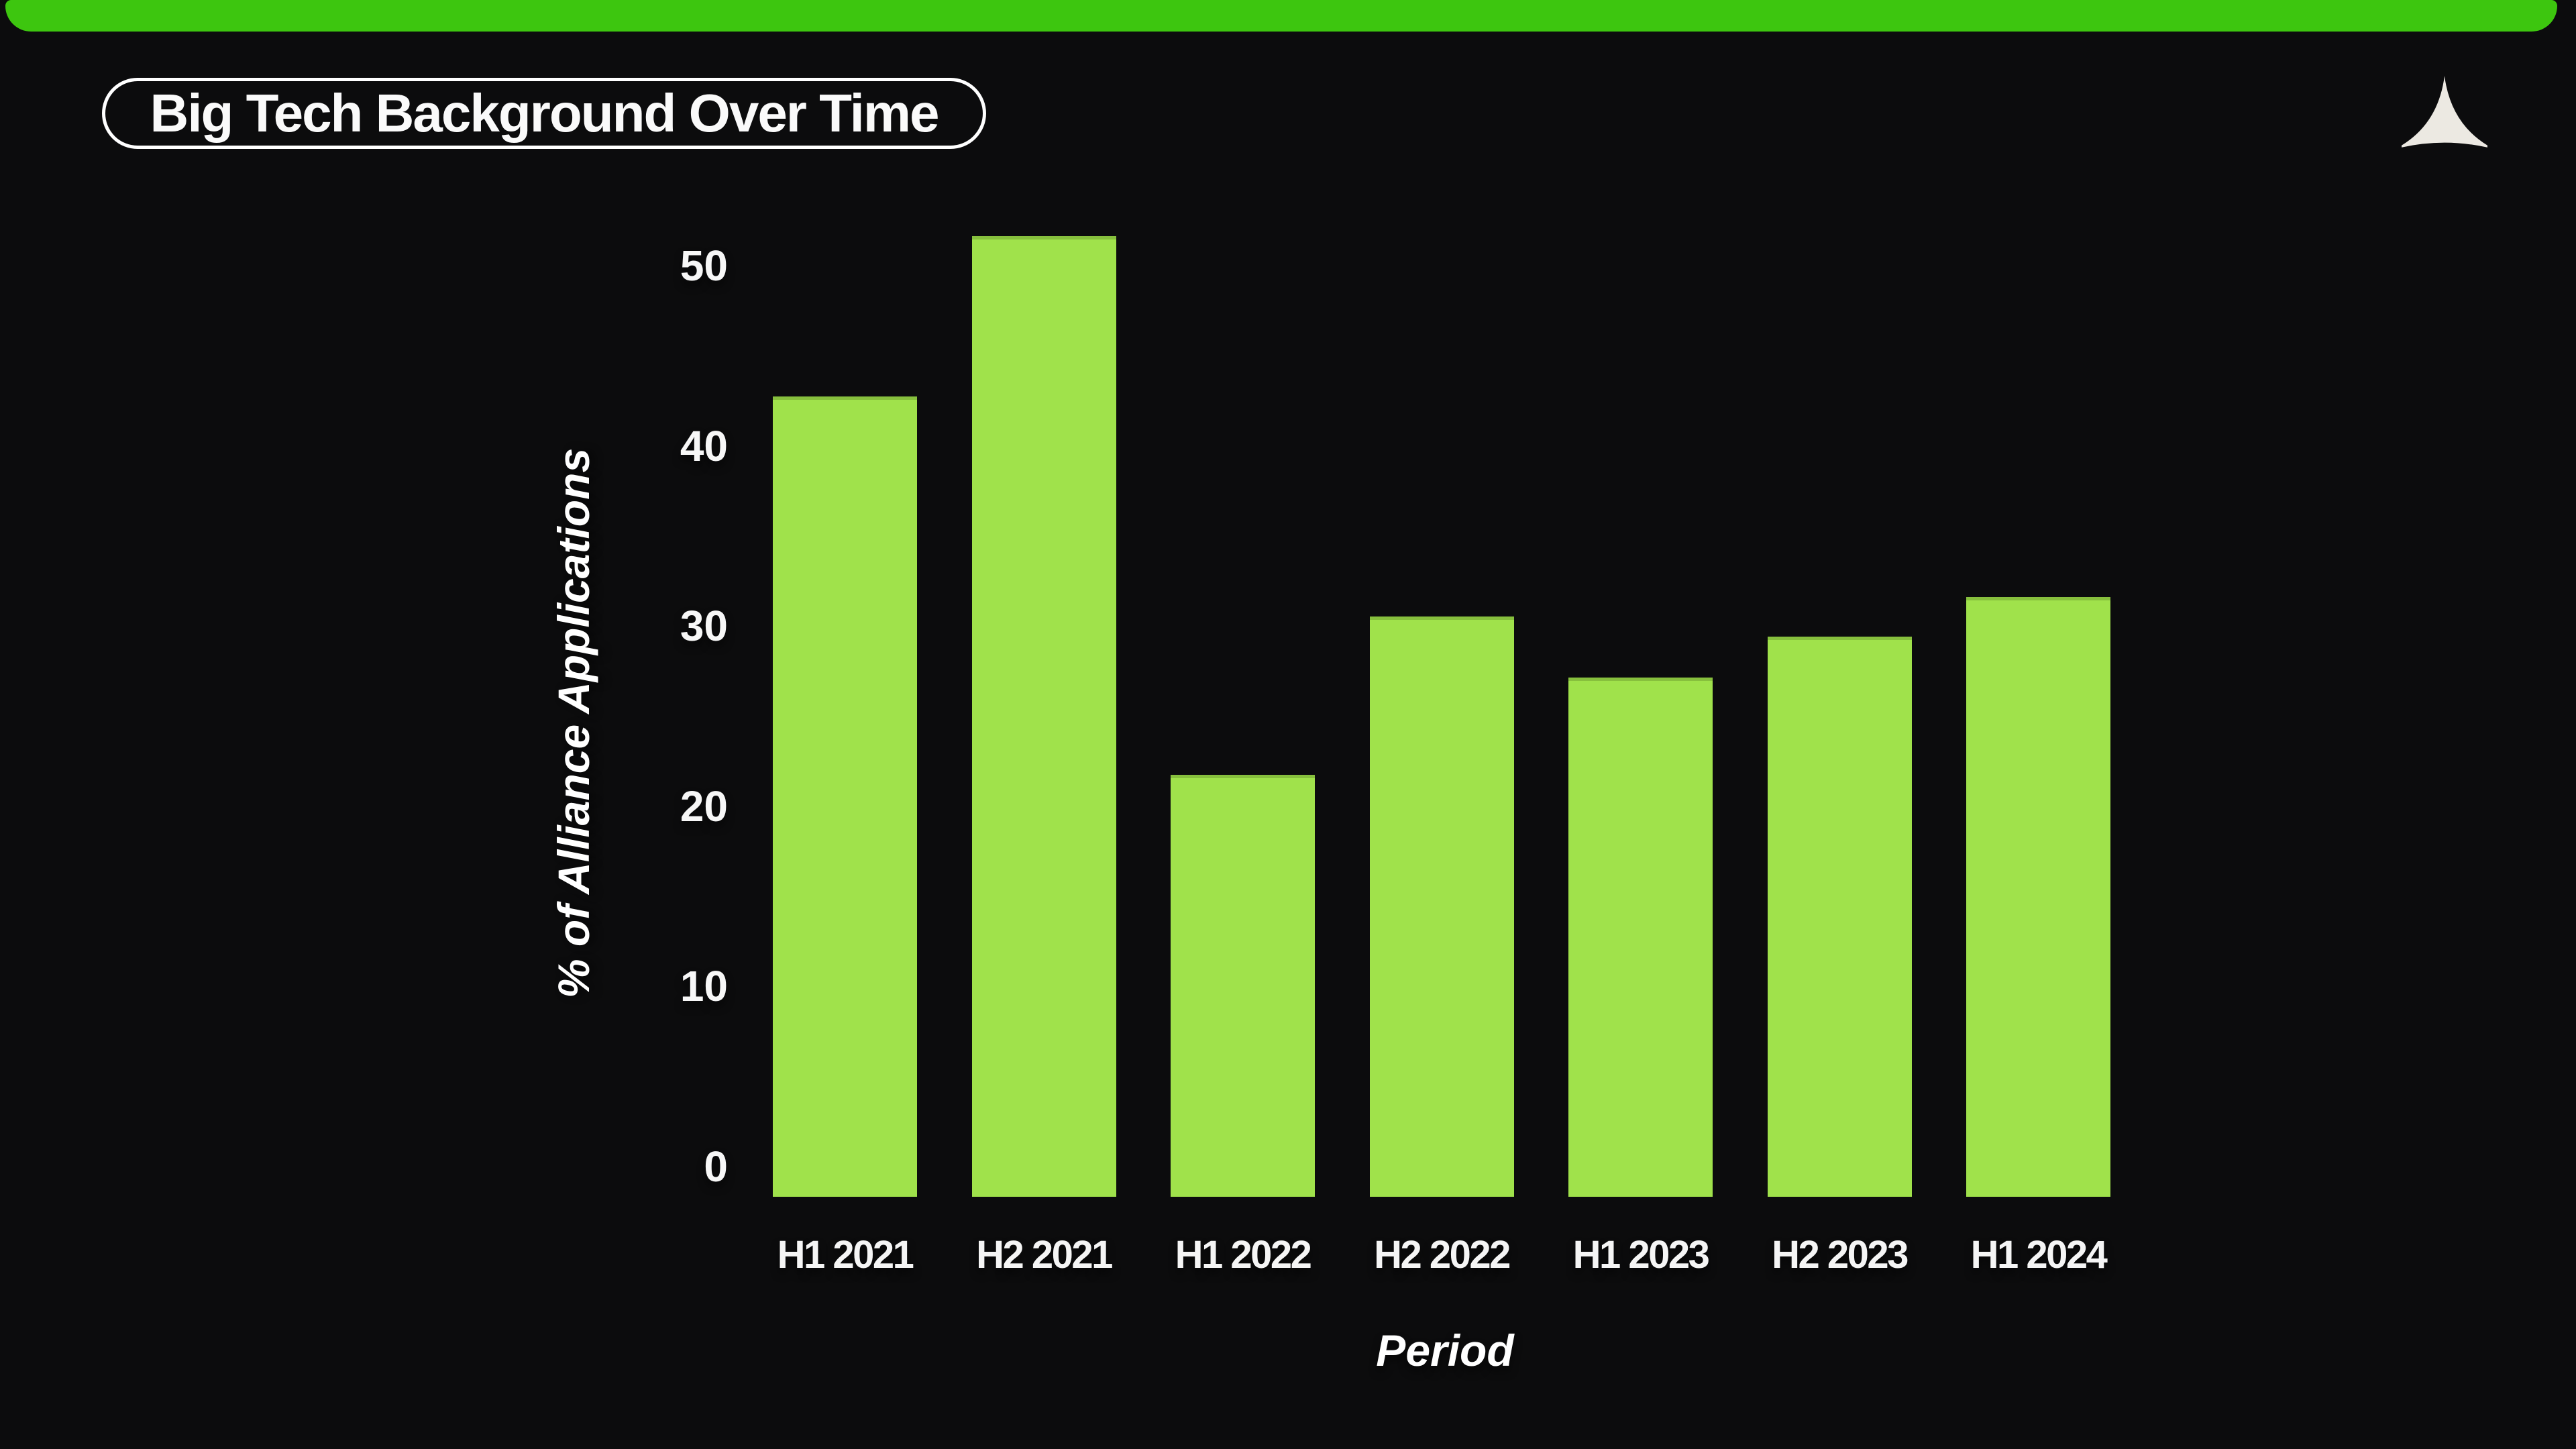 The height and width of the screenshot is (1449, 2576). I want to click on chart-title-box: Big Tech Background Over Time, so click(544, 113).